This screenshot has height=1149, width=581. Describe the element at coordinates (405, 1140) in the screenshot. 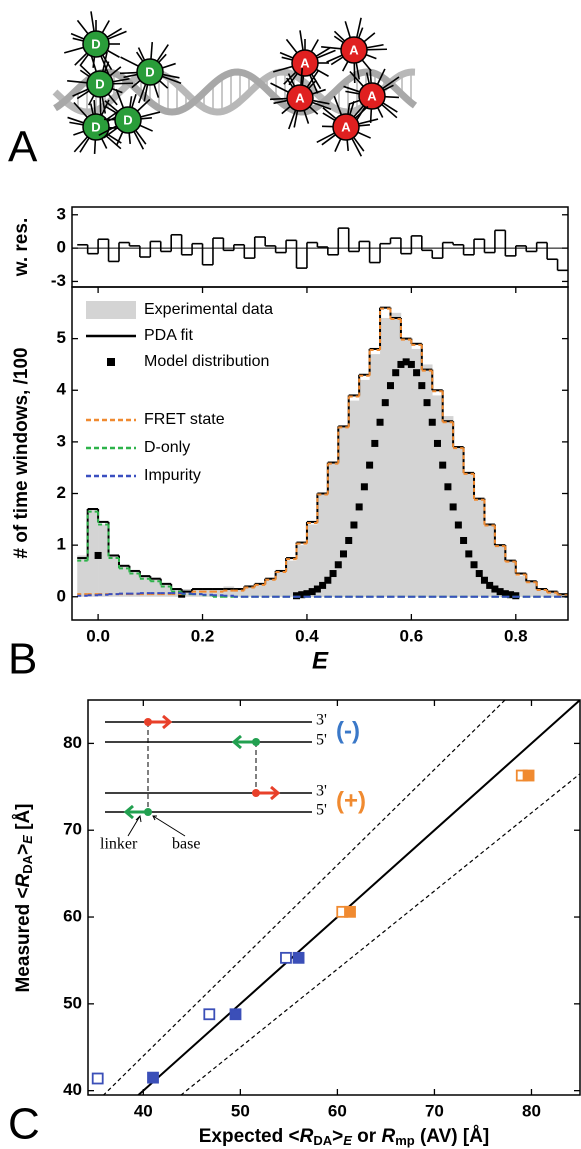

I see `label-part: mp` at that location.